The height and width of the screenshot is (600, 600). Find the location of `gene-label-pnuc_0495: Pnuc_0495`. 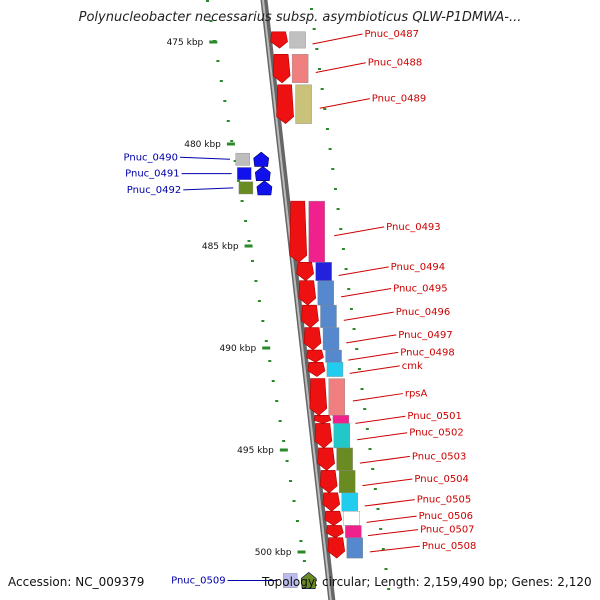

gene-label-pnuc_0495: Pnuc_0495 is located at coordinates (394, 291).